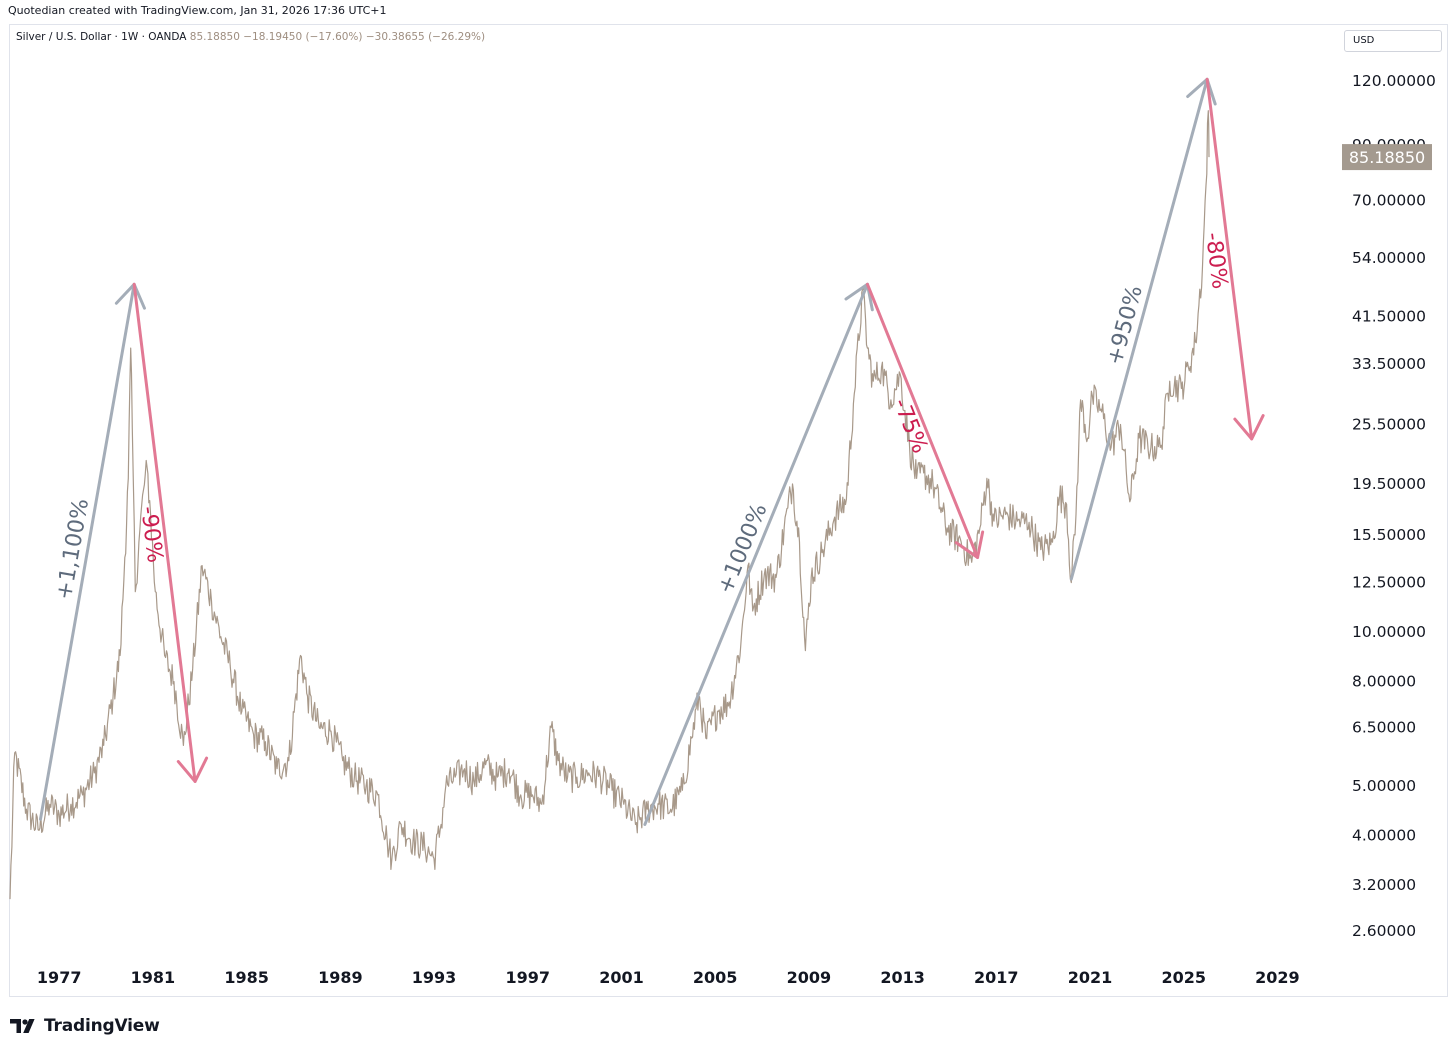 This screenshot has width=1456, height=1053. I want to click on x-tick-label: 2029, so click(1277, 977).